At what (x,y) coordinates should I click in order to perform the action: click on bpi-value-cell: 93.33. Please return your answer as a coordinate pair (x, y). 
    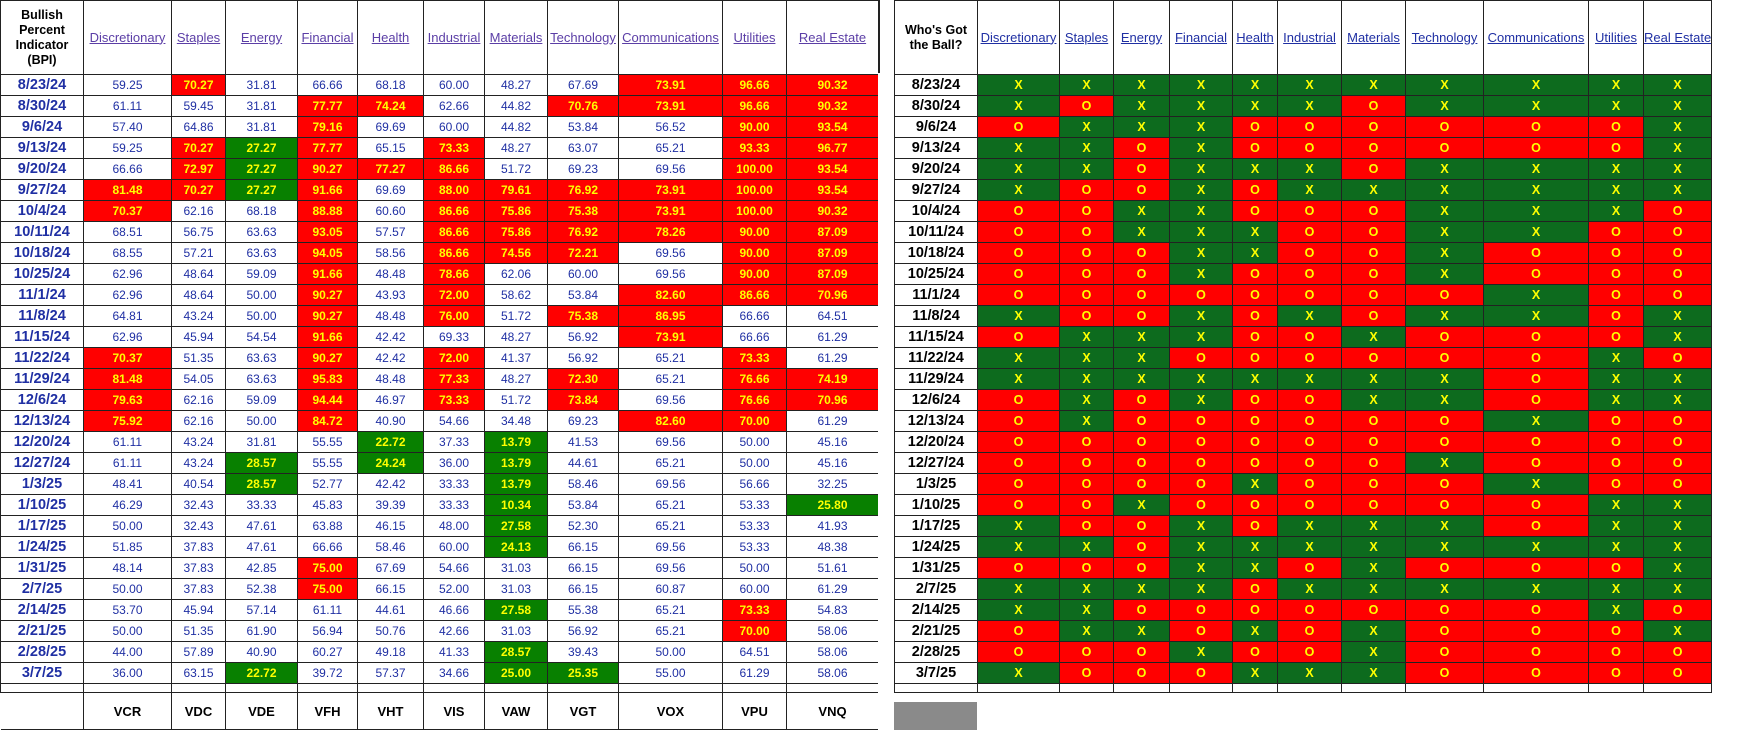
    Looking at the image, I should click on (754, 148).